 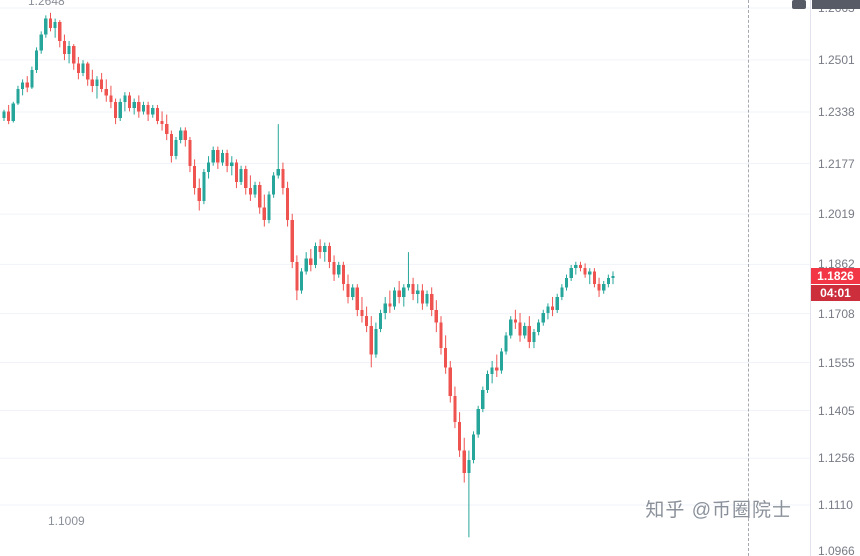 I want to click on cropped-header-fragment-small, so click(x=799, y=4).